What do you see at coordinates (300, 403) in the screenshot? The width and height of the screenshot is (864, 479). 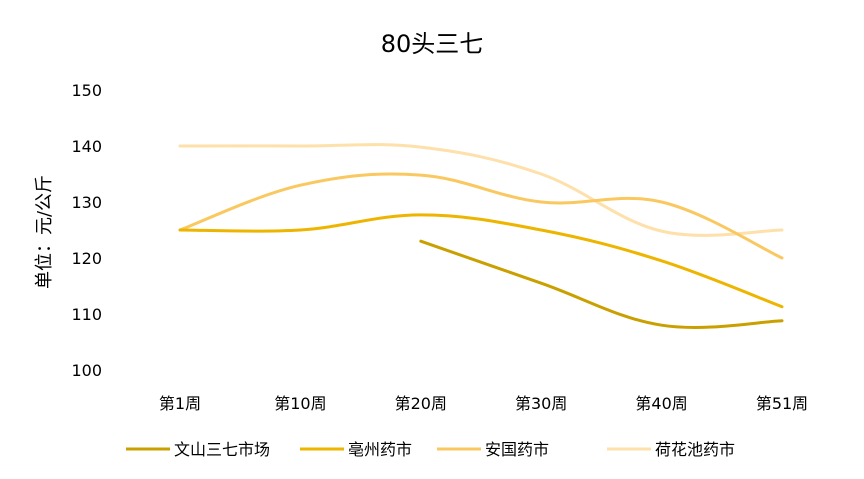 I see `x-tick-label: 第10周` at bounding box center [300, 403].